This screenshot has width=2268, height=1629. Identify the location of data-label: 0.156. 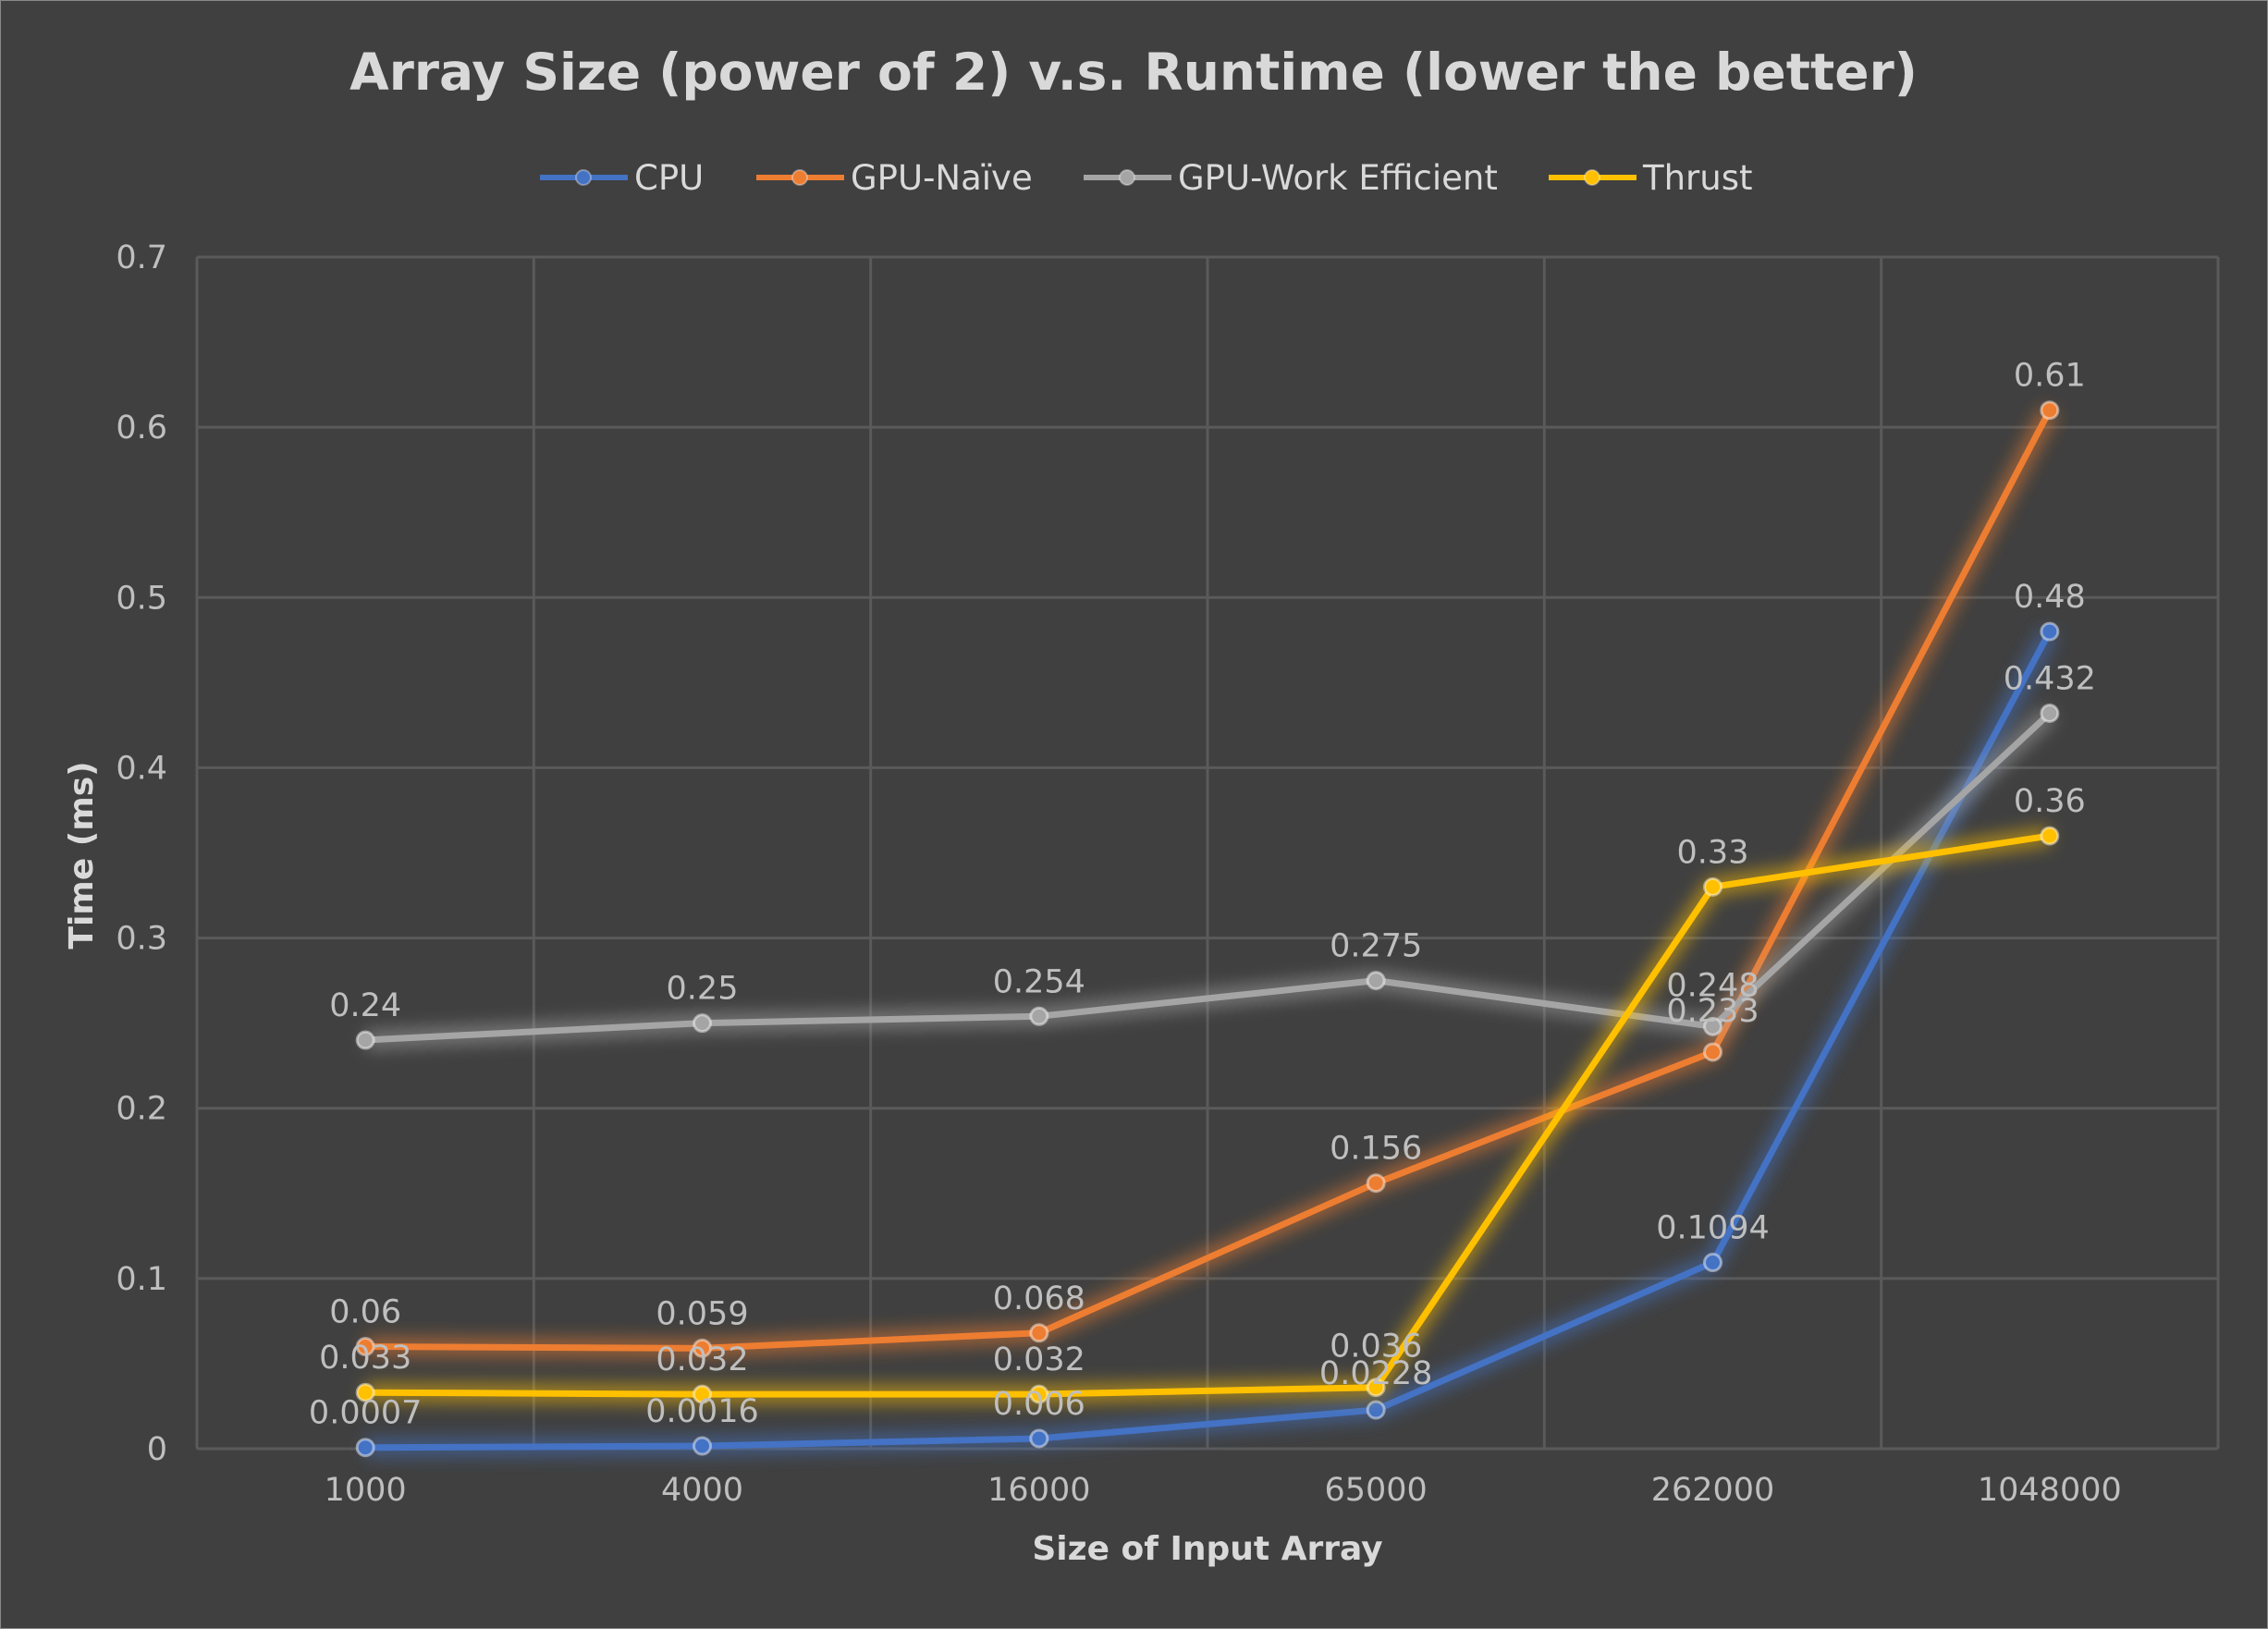
(1376, 1149).